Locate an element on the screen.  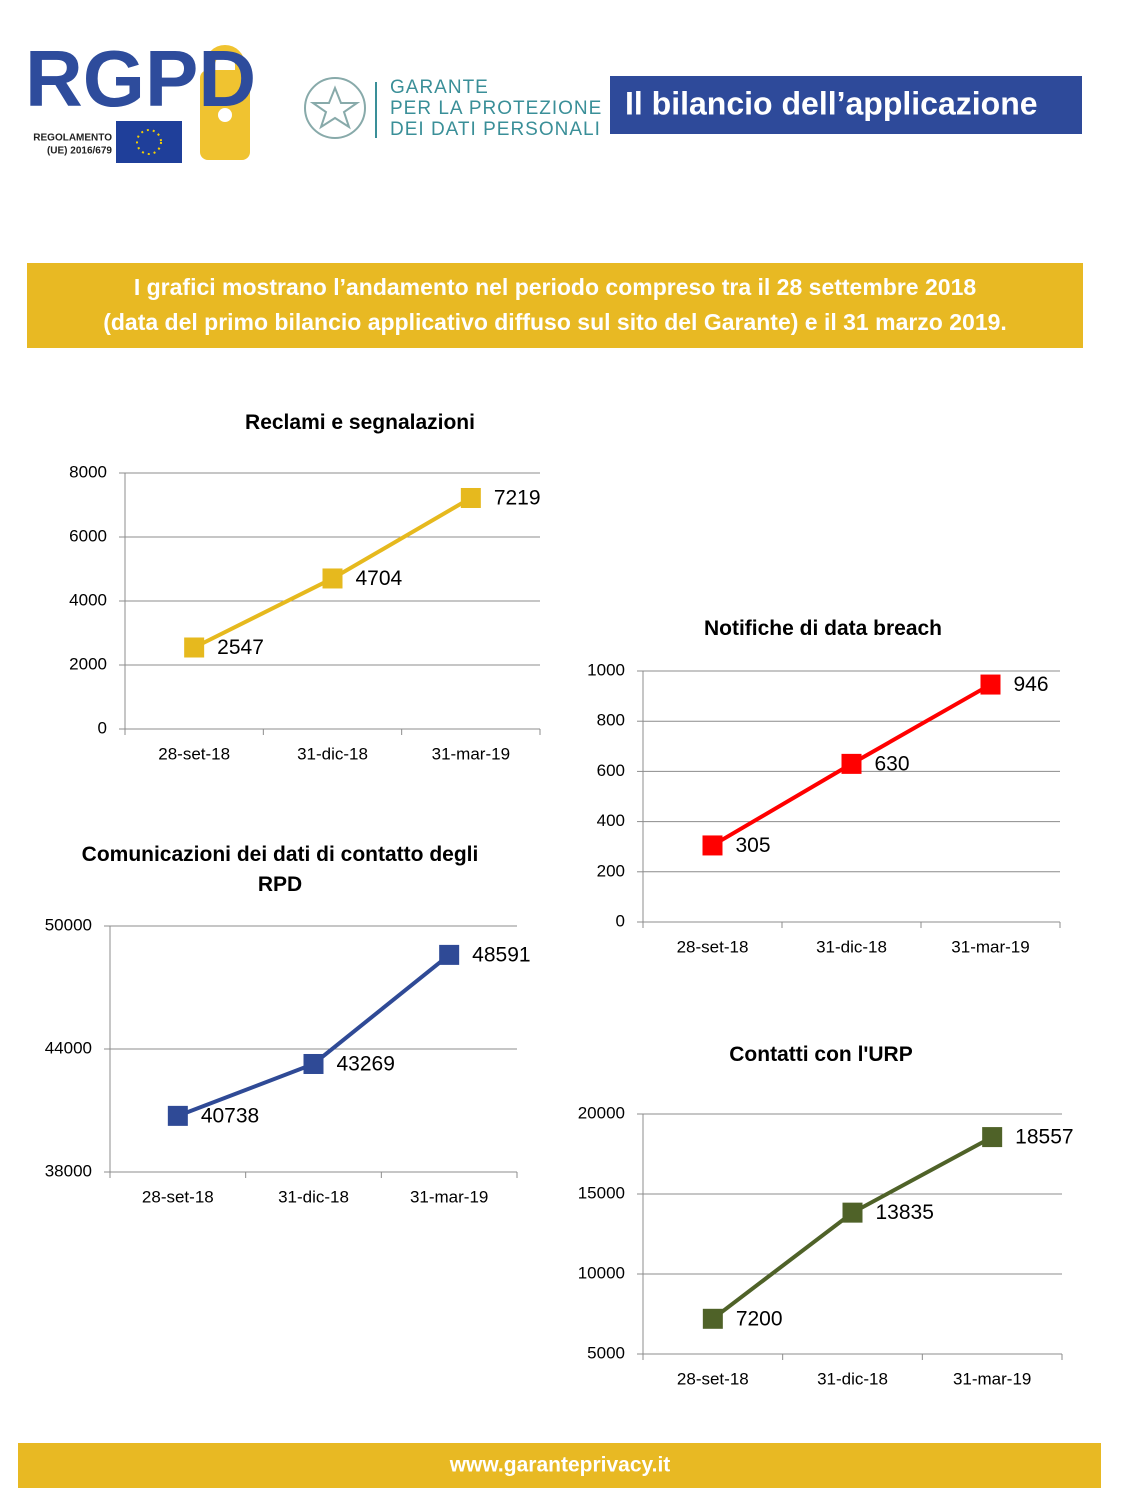
keyhole is located at coordinates (225, 115).